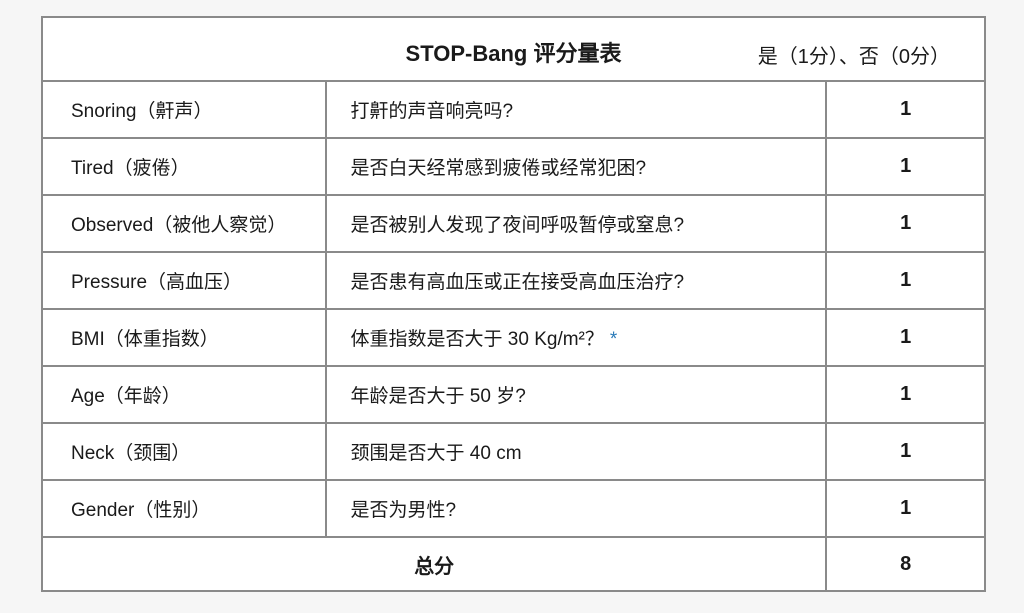 This screenshot has height=613, width=1024. I want to click on question-text: 年龄是否大于 50 岁?, so click(438, 396).